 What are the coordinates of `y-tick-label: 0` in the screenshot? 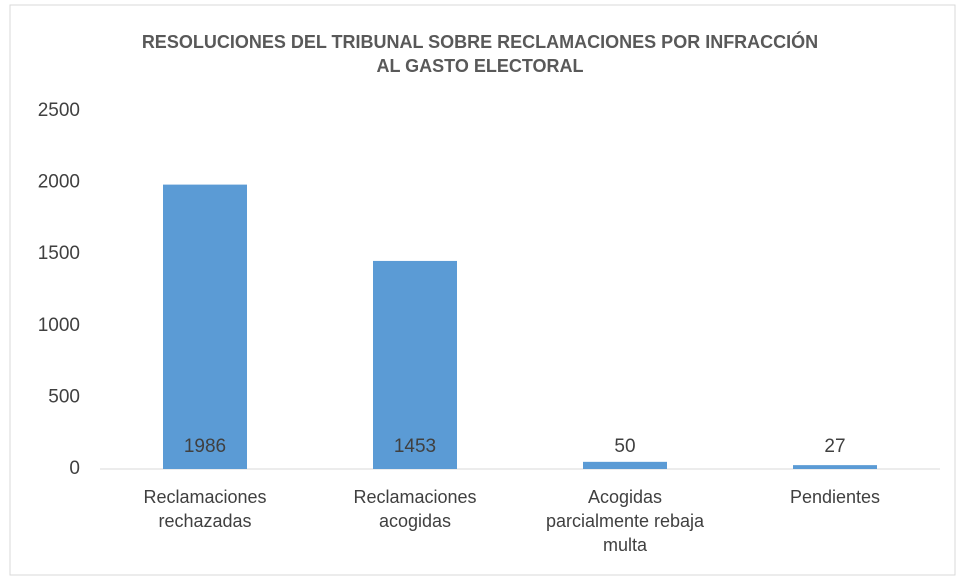 It's located at (74, 468).